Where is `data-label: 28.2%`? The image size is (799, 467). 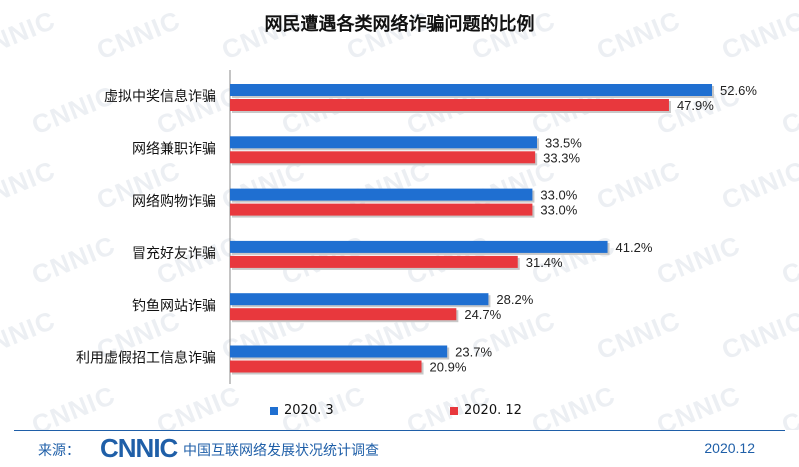 data-label: 28.2% is located at coordinates (514, 299).